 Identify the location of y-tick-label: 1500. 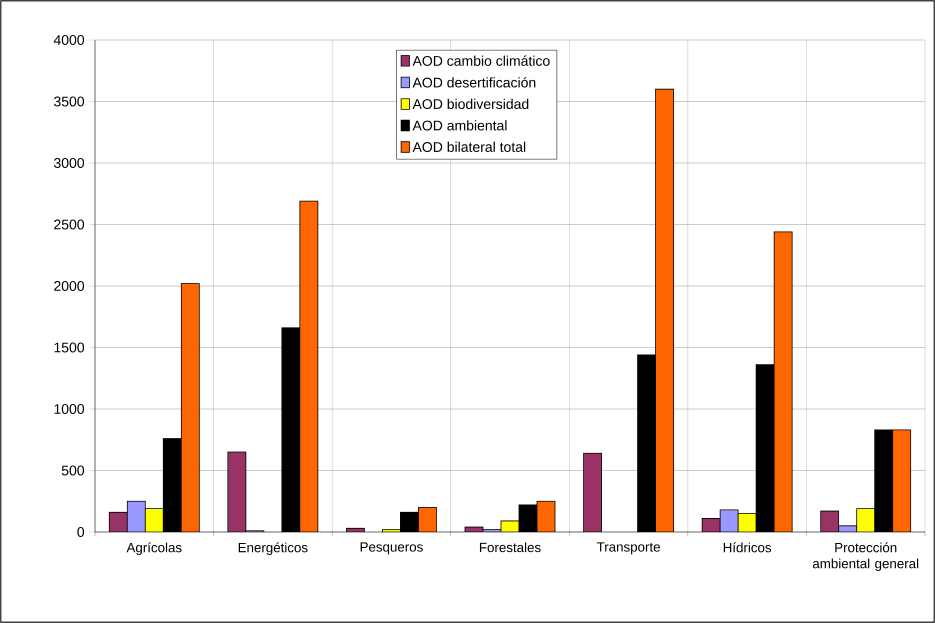
(69, 347).